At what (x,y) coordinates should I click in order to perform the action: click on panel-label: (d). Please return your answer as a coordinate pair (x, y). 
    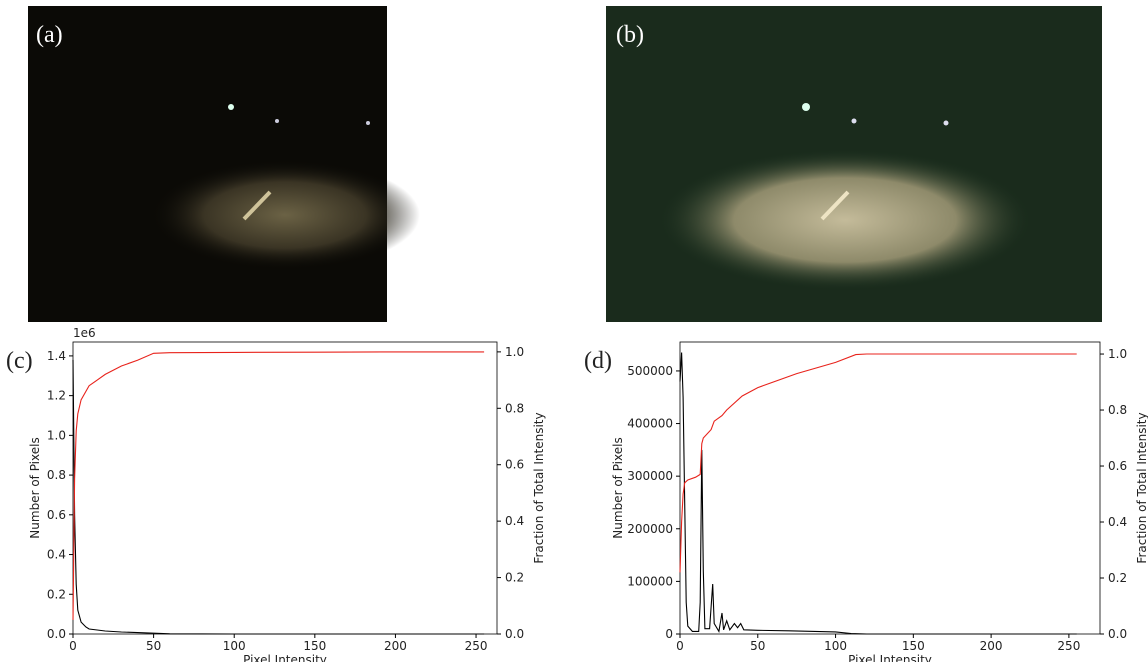
    Looking at the image, I should click on (598, 361).